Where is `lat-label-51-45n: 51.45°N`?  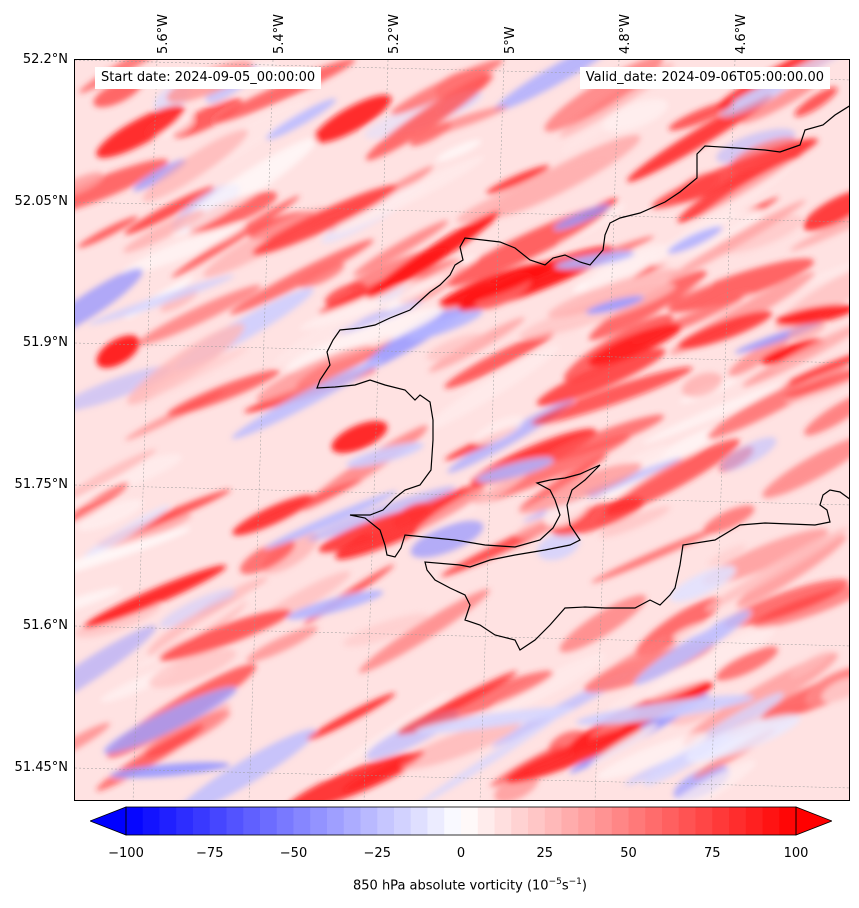
lat-label-51-45n: 51.45°N is located at coordinates (41, 767).